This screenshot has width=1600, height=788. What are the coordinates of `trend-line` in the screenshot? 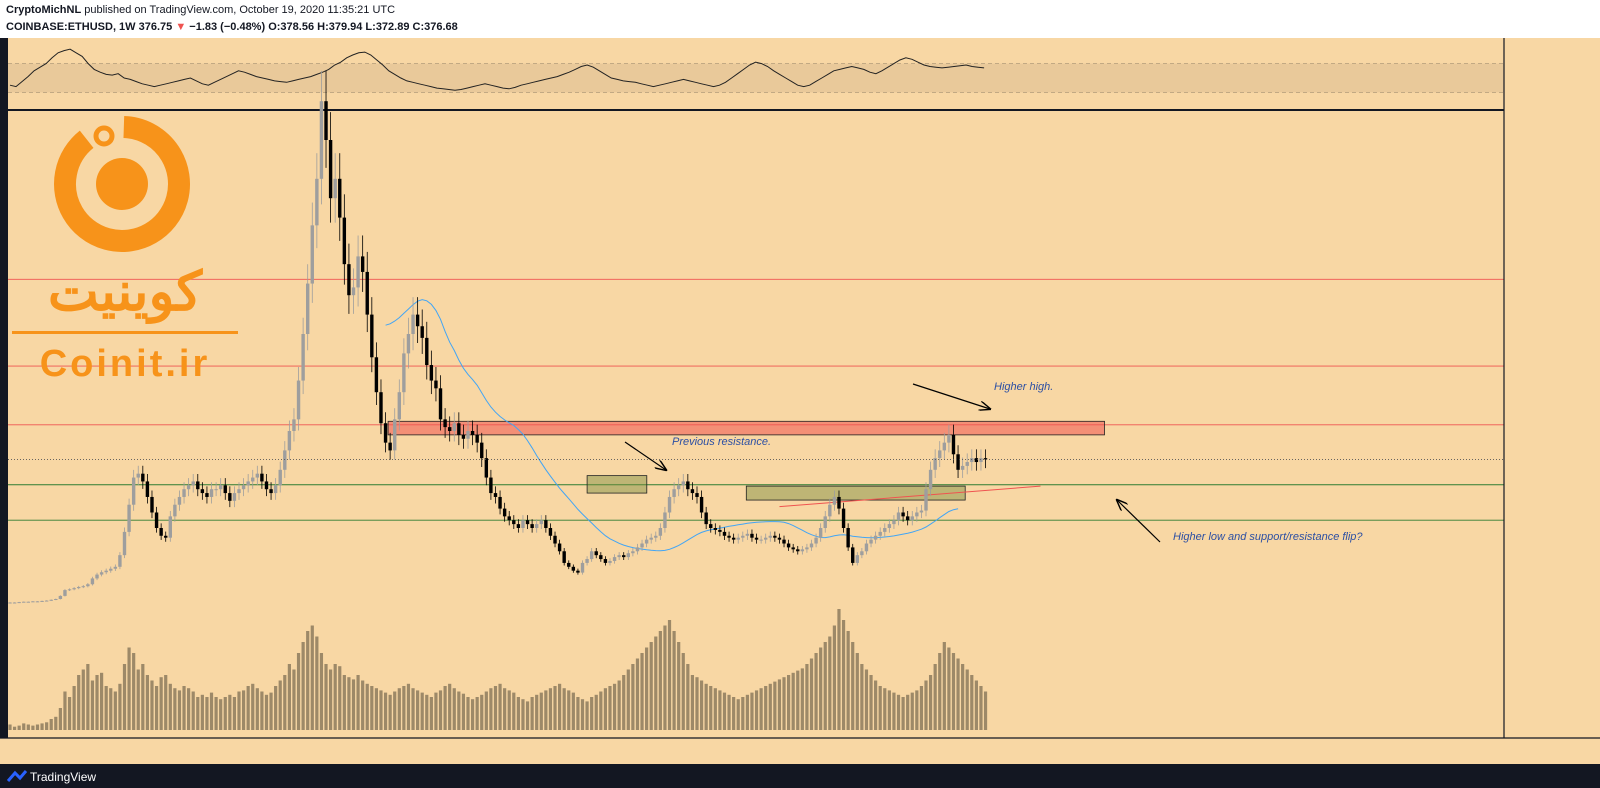 It's located at (910, 496).